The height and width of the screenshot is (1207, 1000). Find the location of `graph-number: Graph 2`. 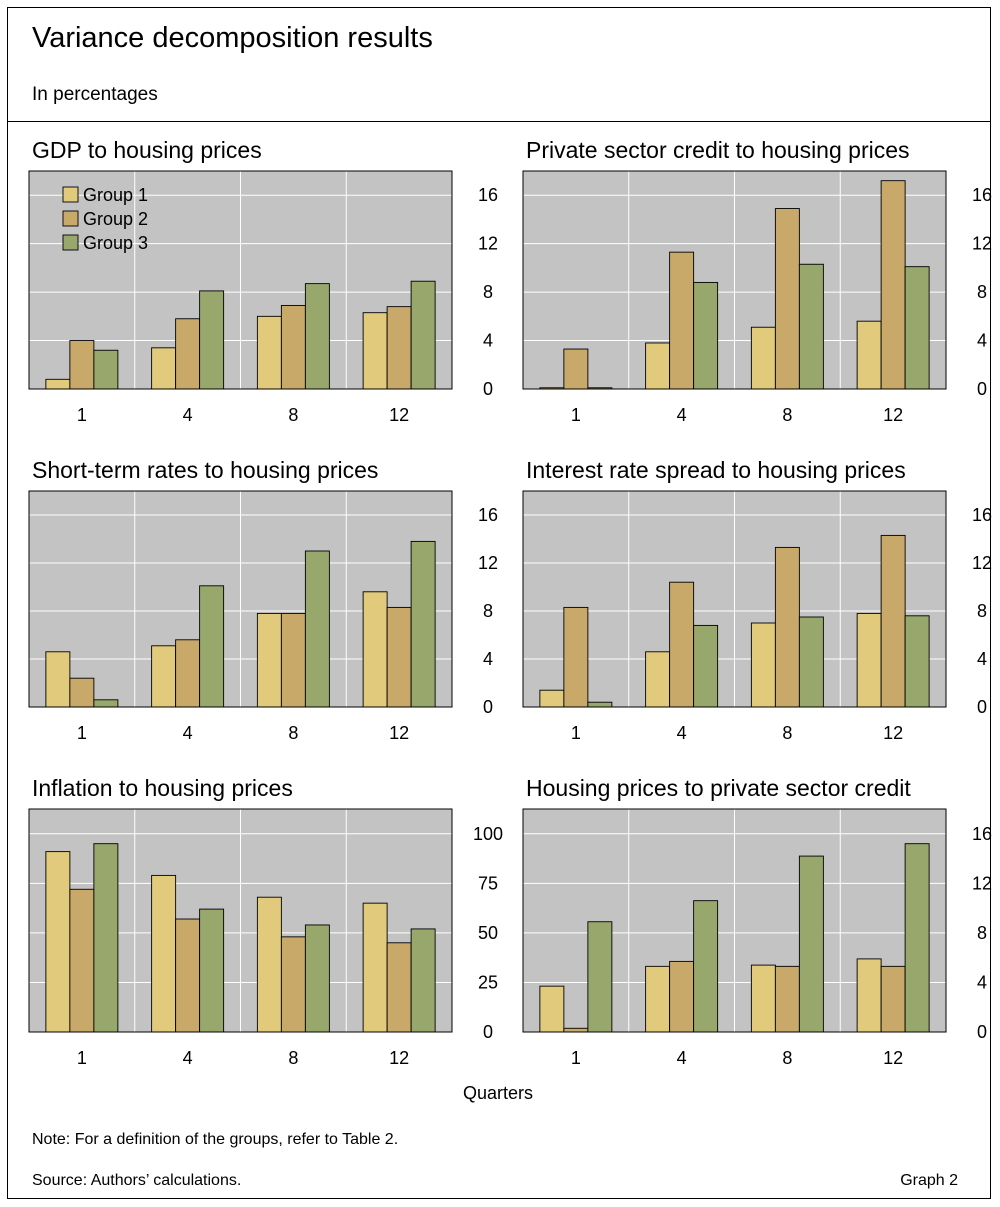

graph-number: Graph 2 is located at coordinates (929, 1180).